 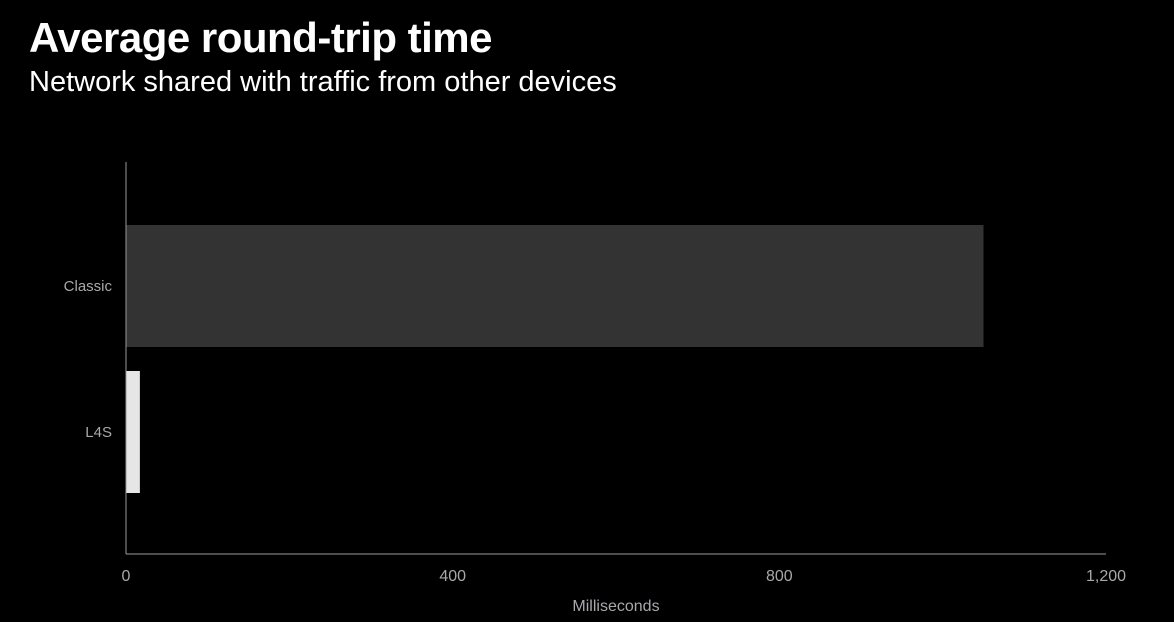 I want to click on x-tick-label: 800, so click(x=779, y=576).